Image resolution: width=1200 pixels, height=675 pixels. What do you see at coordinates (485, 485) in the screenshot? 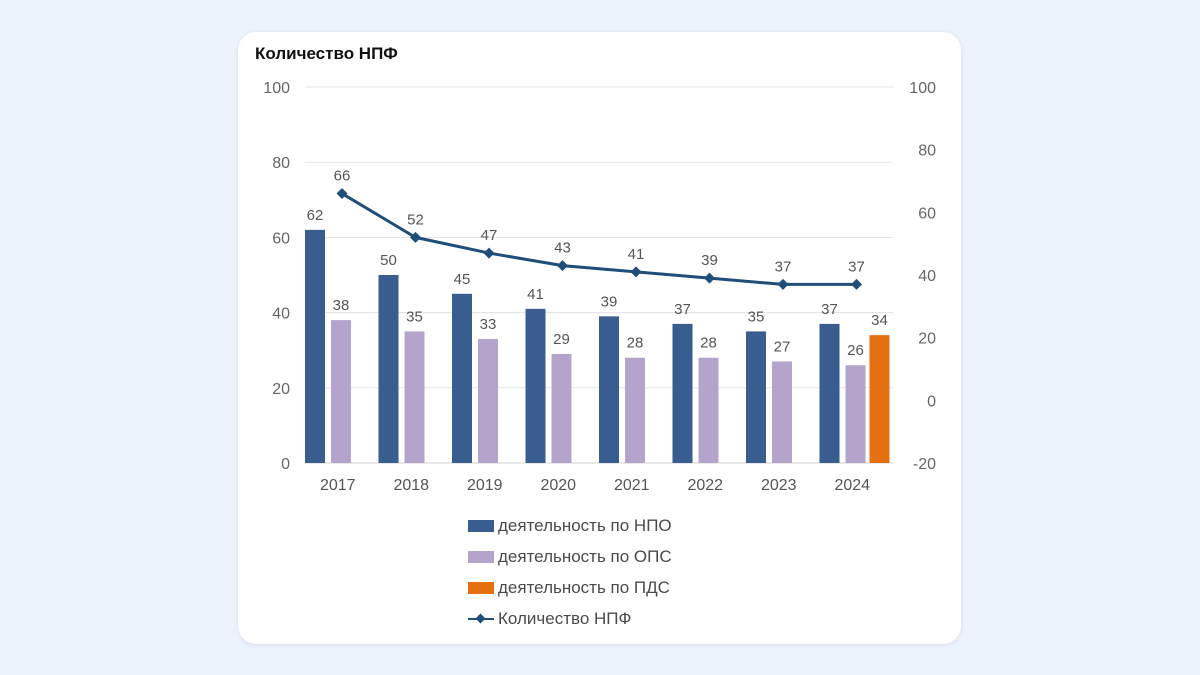
I see `x-tick-label: 2019` at bounding box center [485, 485].